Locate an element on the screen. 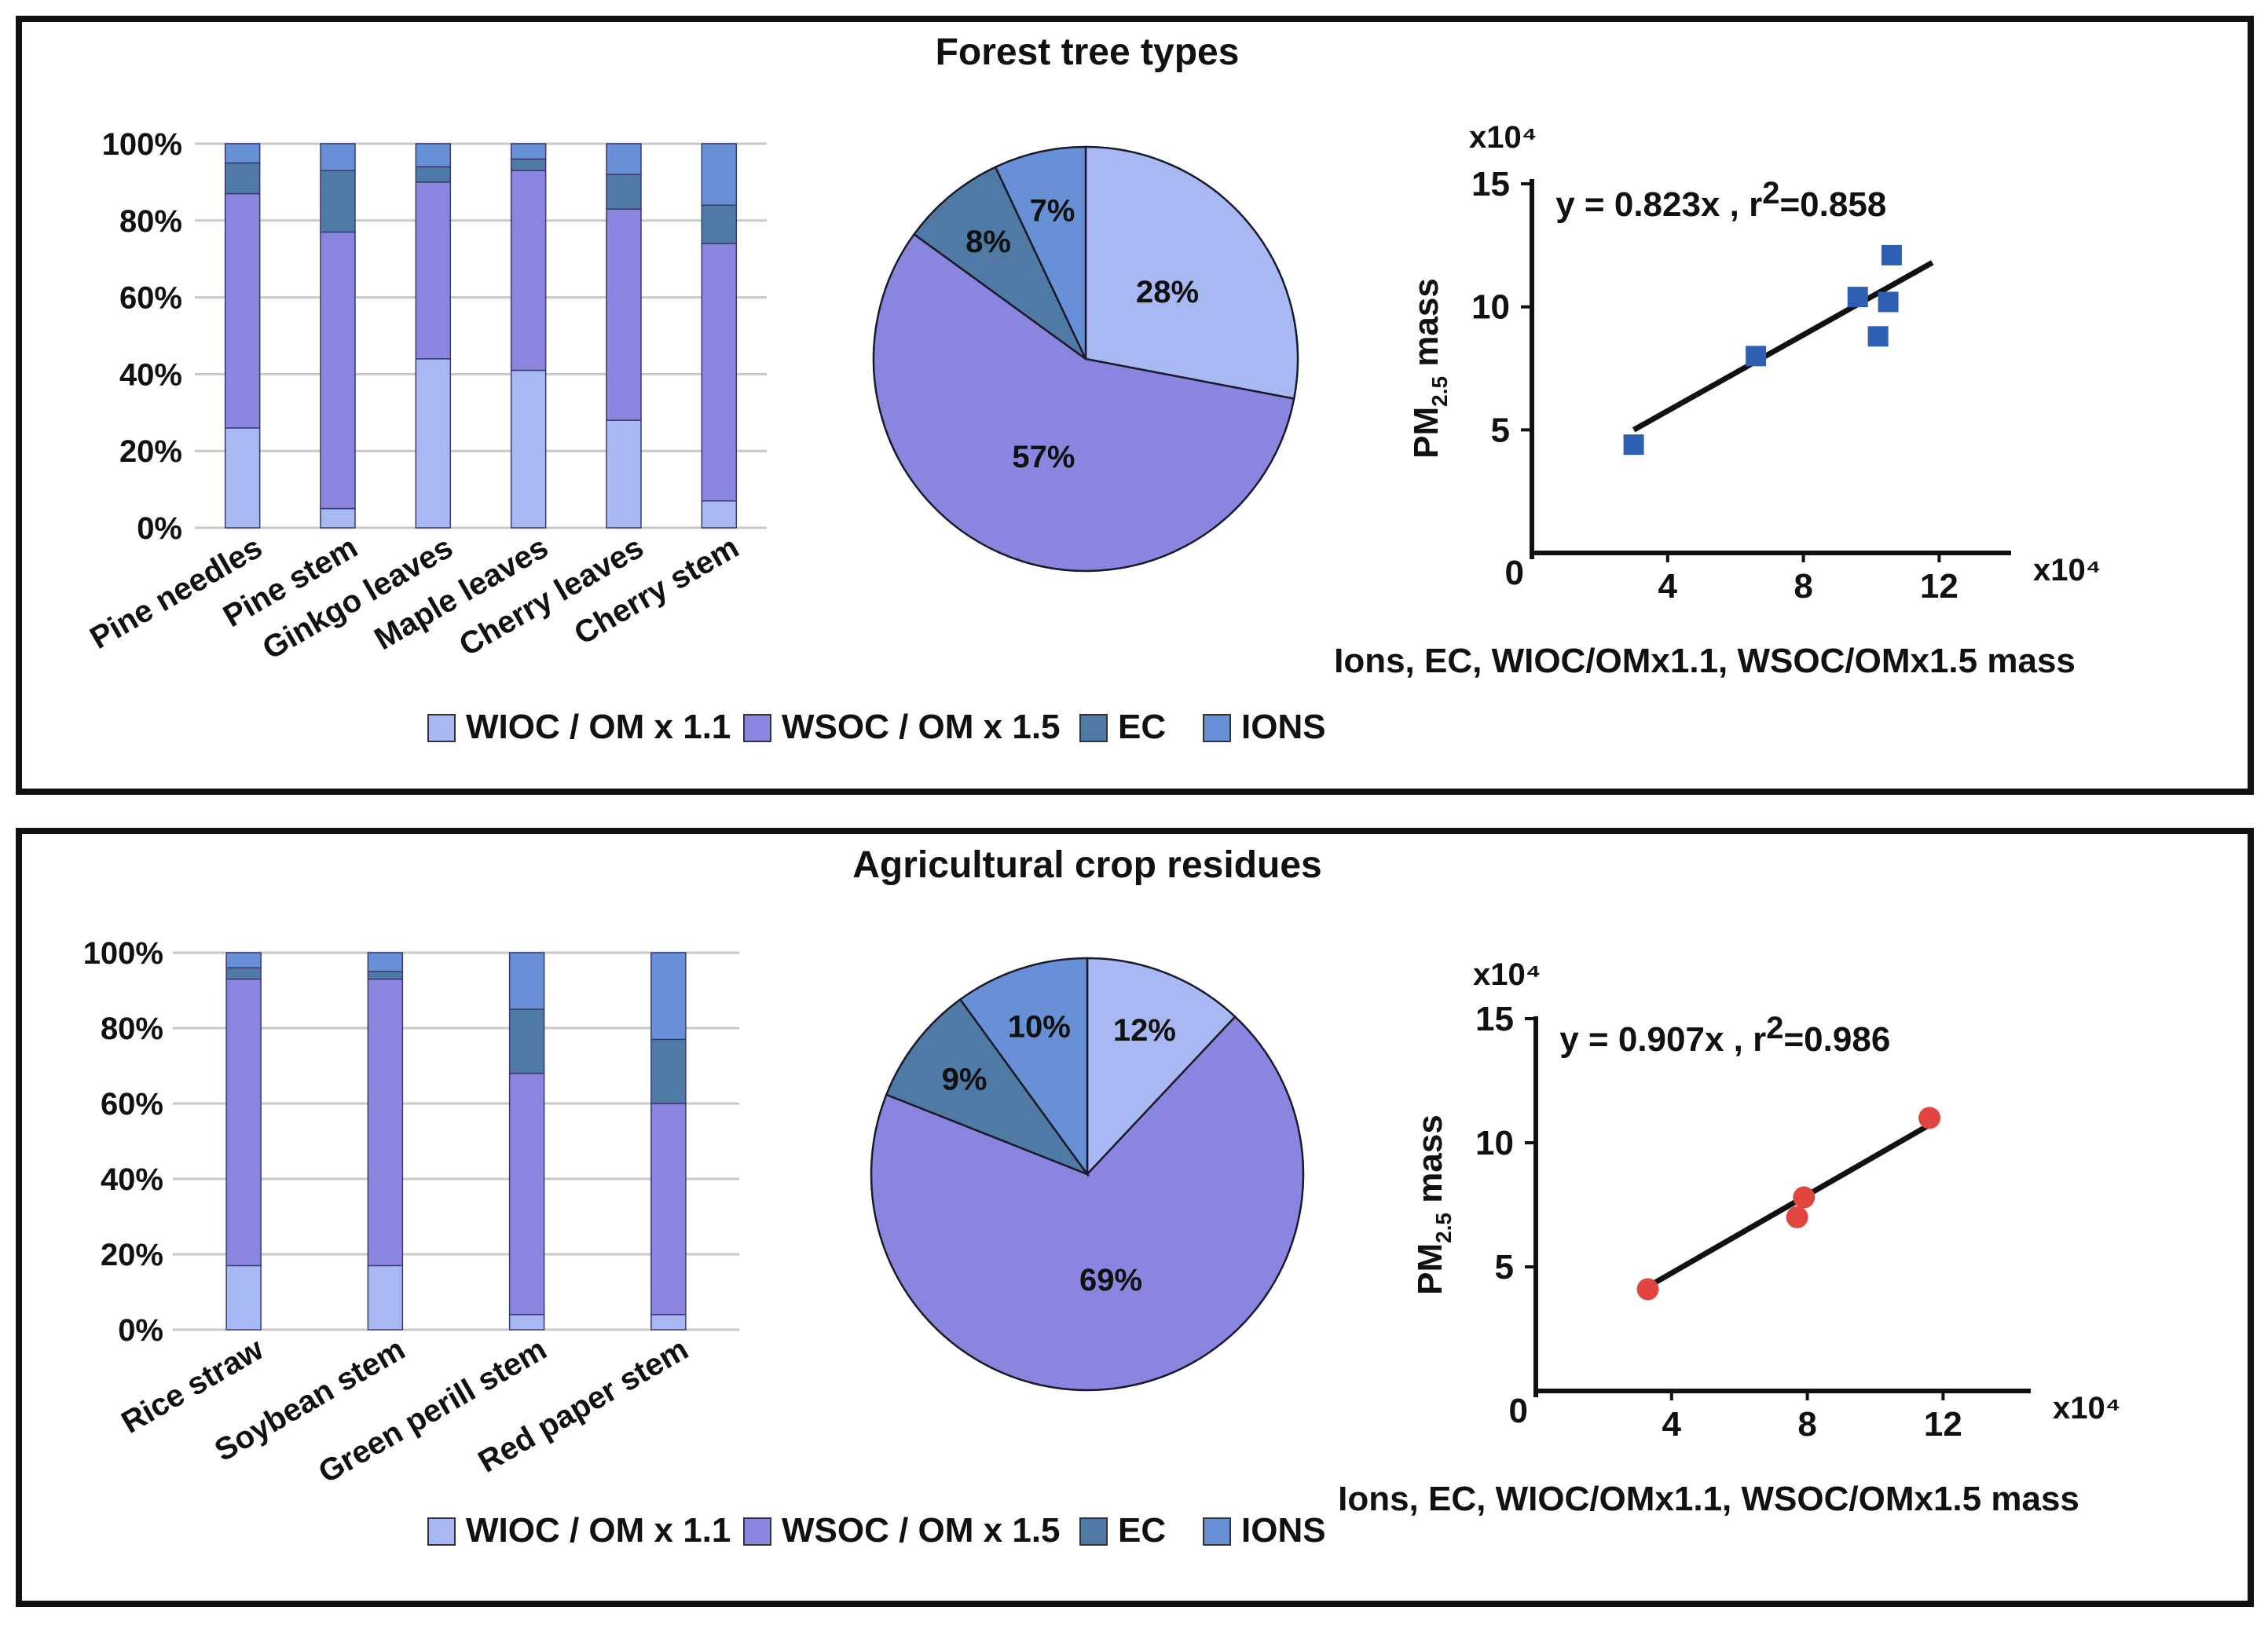 The image size is (2268, 1625). pie-label: 10% is located at coordinates (1039, 1027).